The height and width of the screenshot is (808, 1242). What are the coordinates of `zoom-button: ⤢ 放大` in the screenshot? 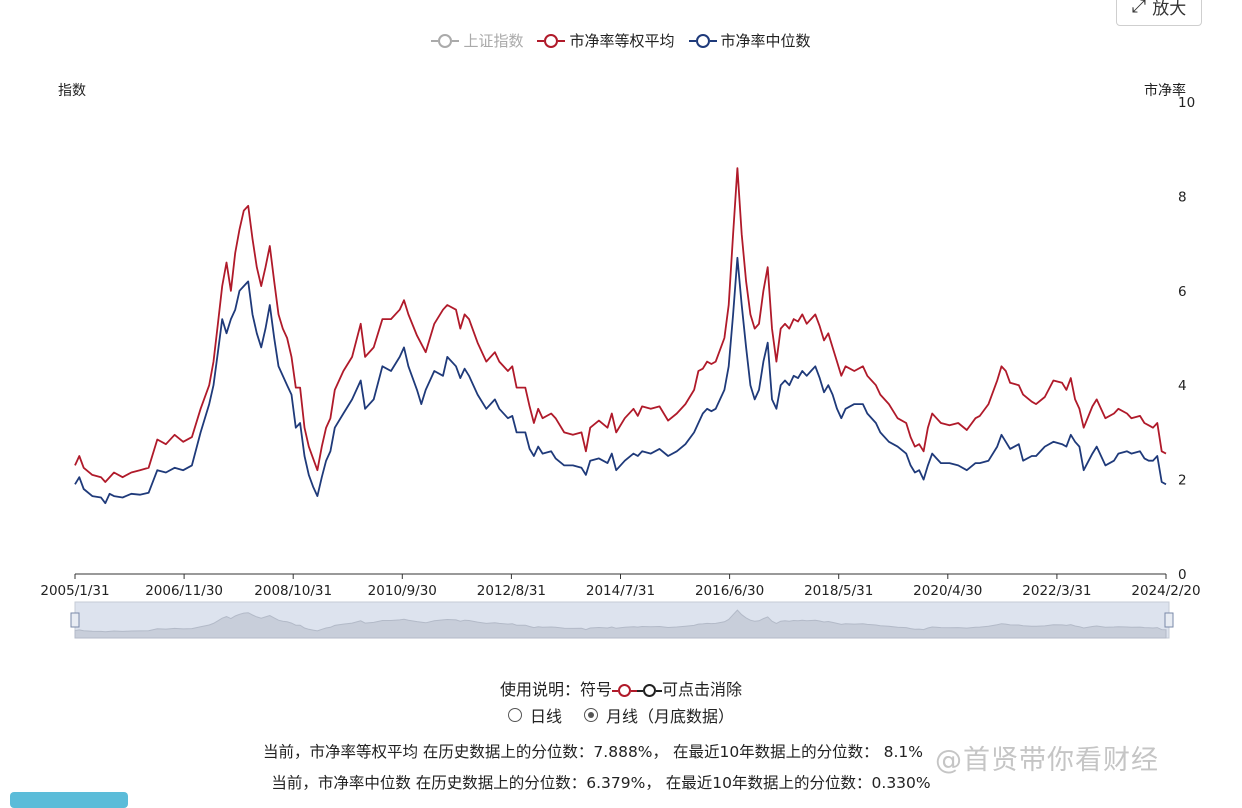 It's located at (1159, 13).